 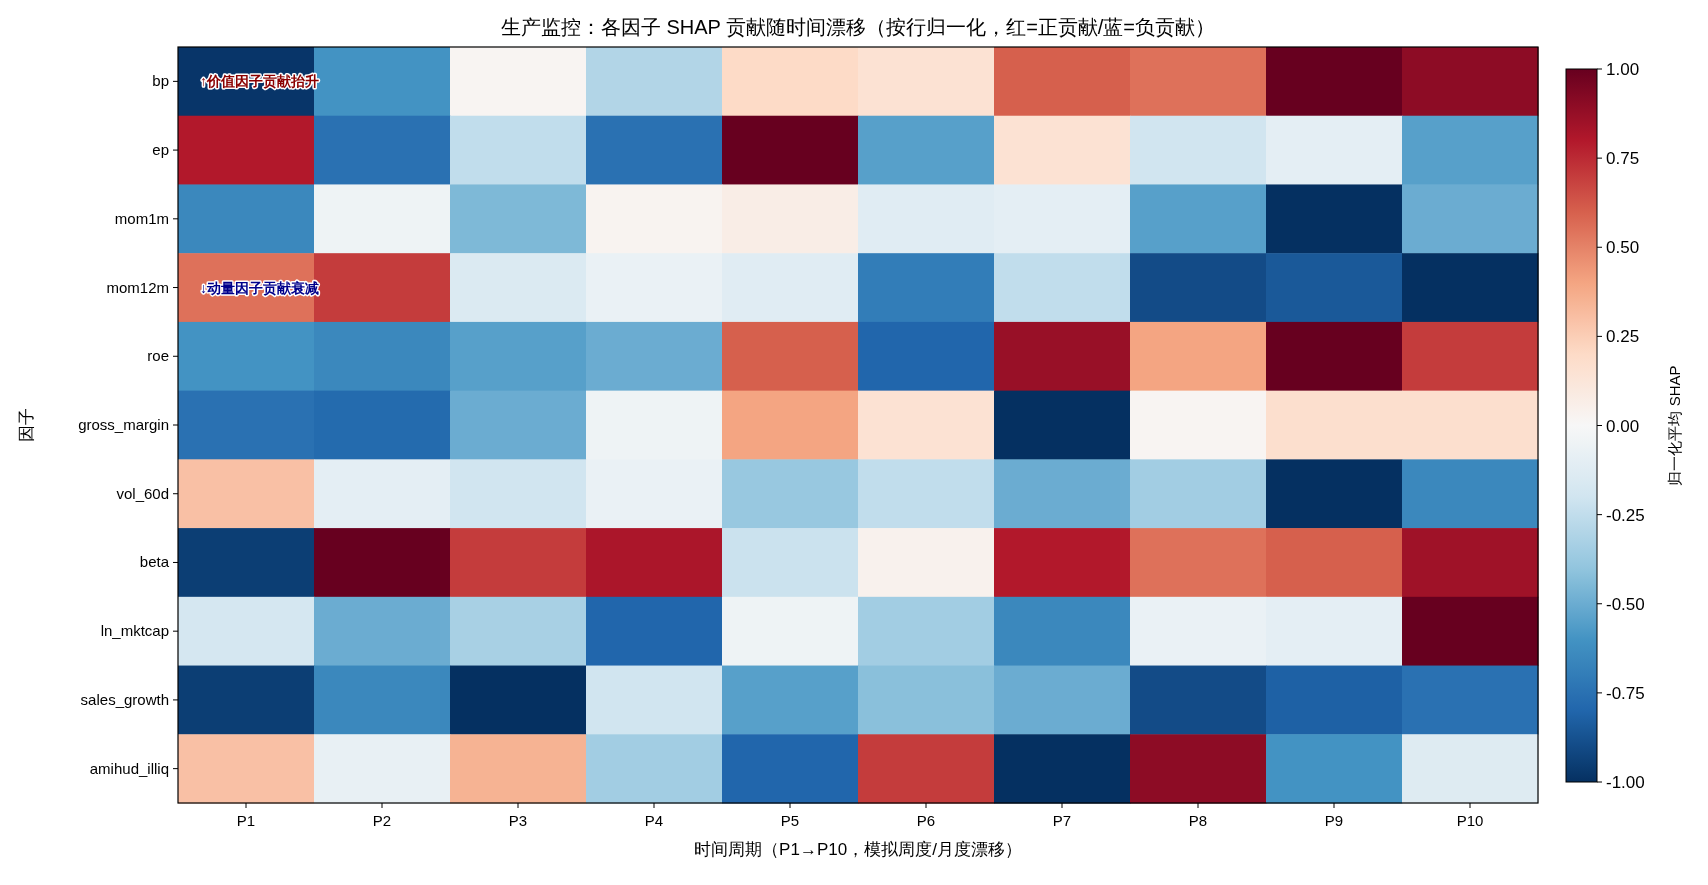 I want to click on color-bar-title: 归一化平均 SHAP, so click(x=1674, y=425).